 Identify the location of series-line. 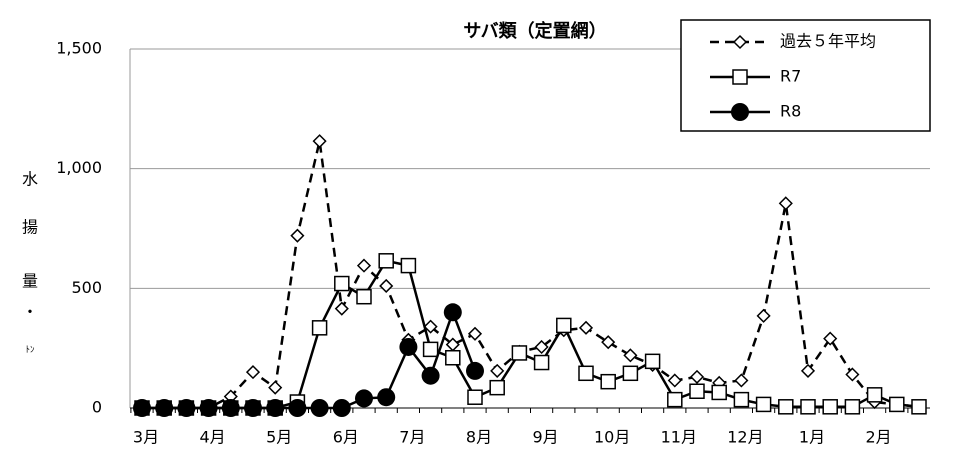
(309, 359).